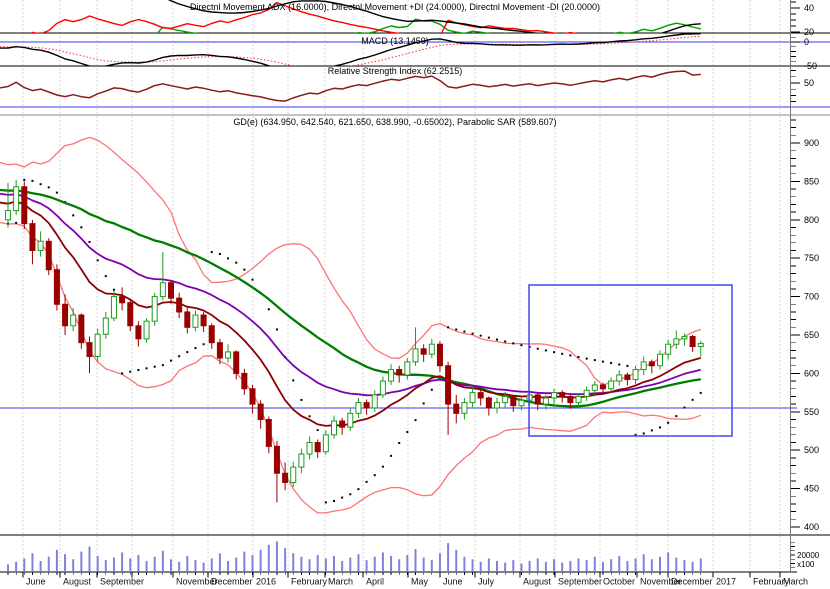  Describe the element at coordinates (811, 335) in the screenshot. I see `price-axis-label: 650` at that location.